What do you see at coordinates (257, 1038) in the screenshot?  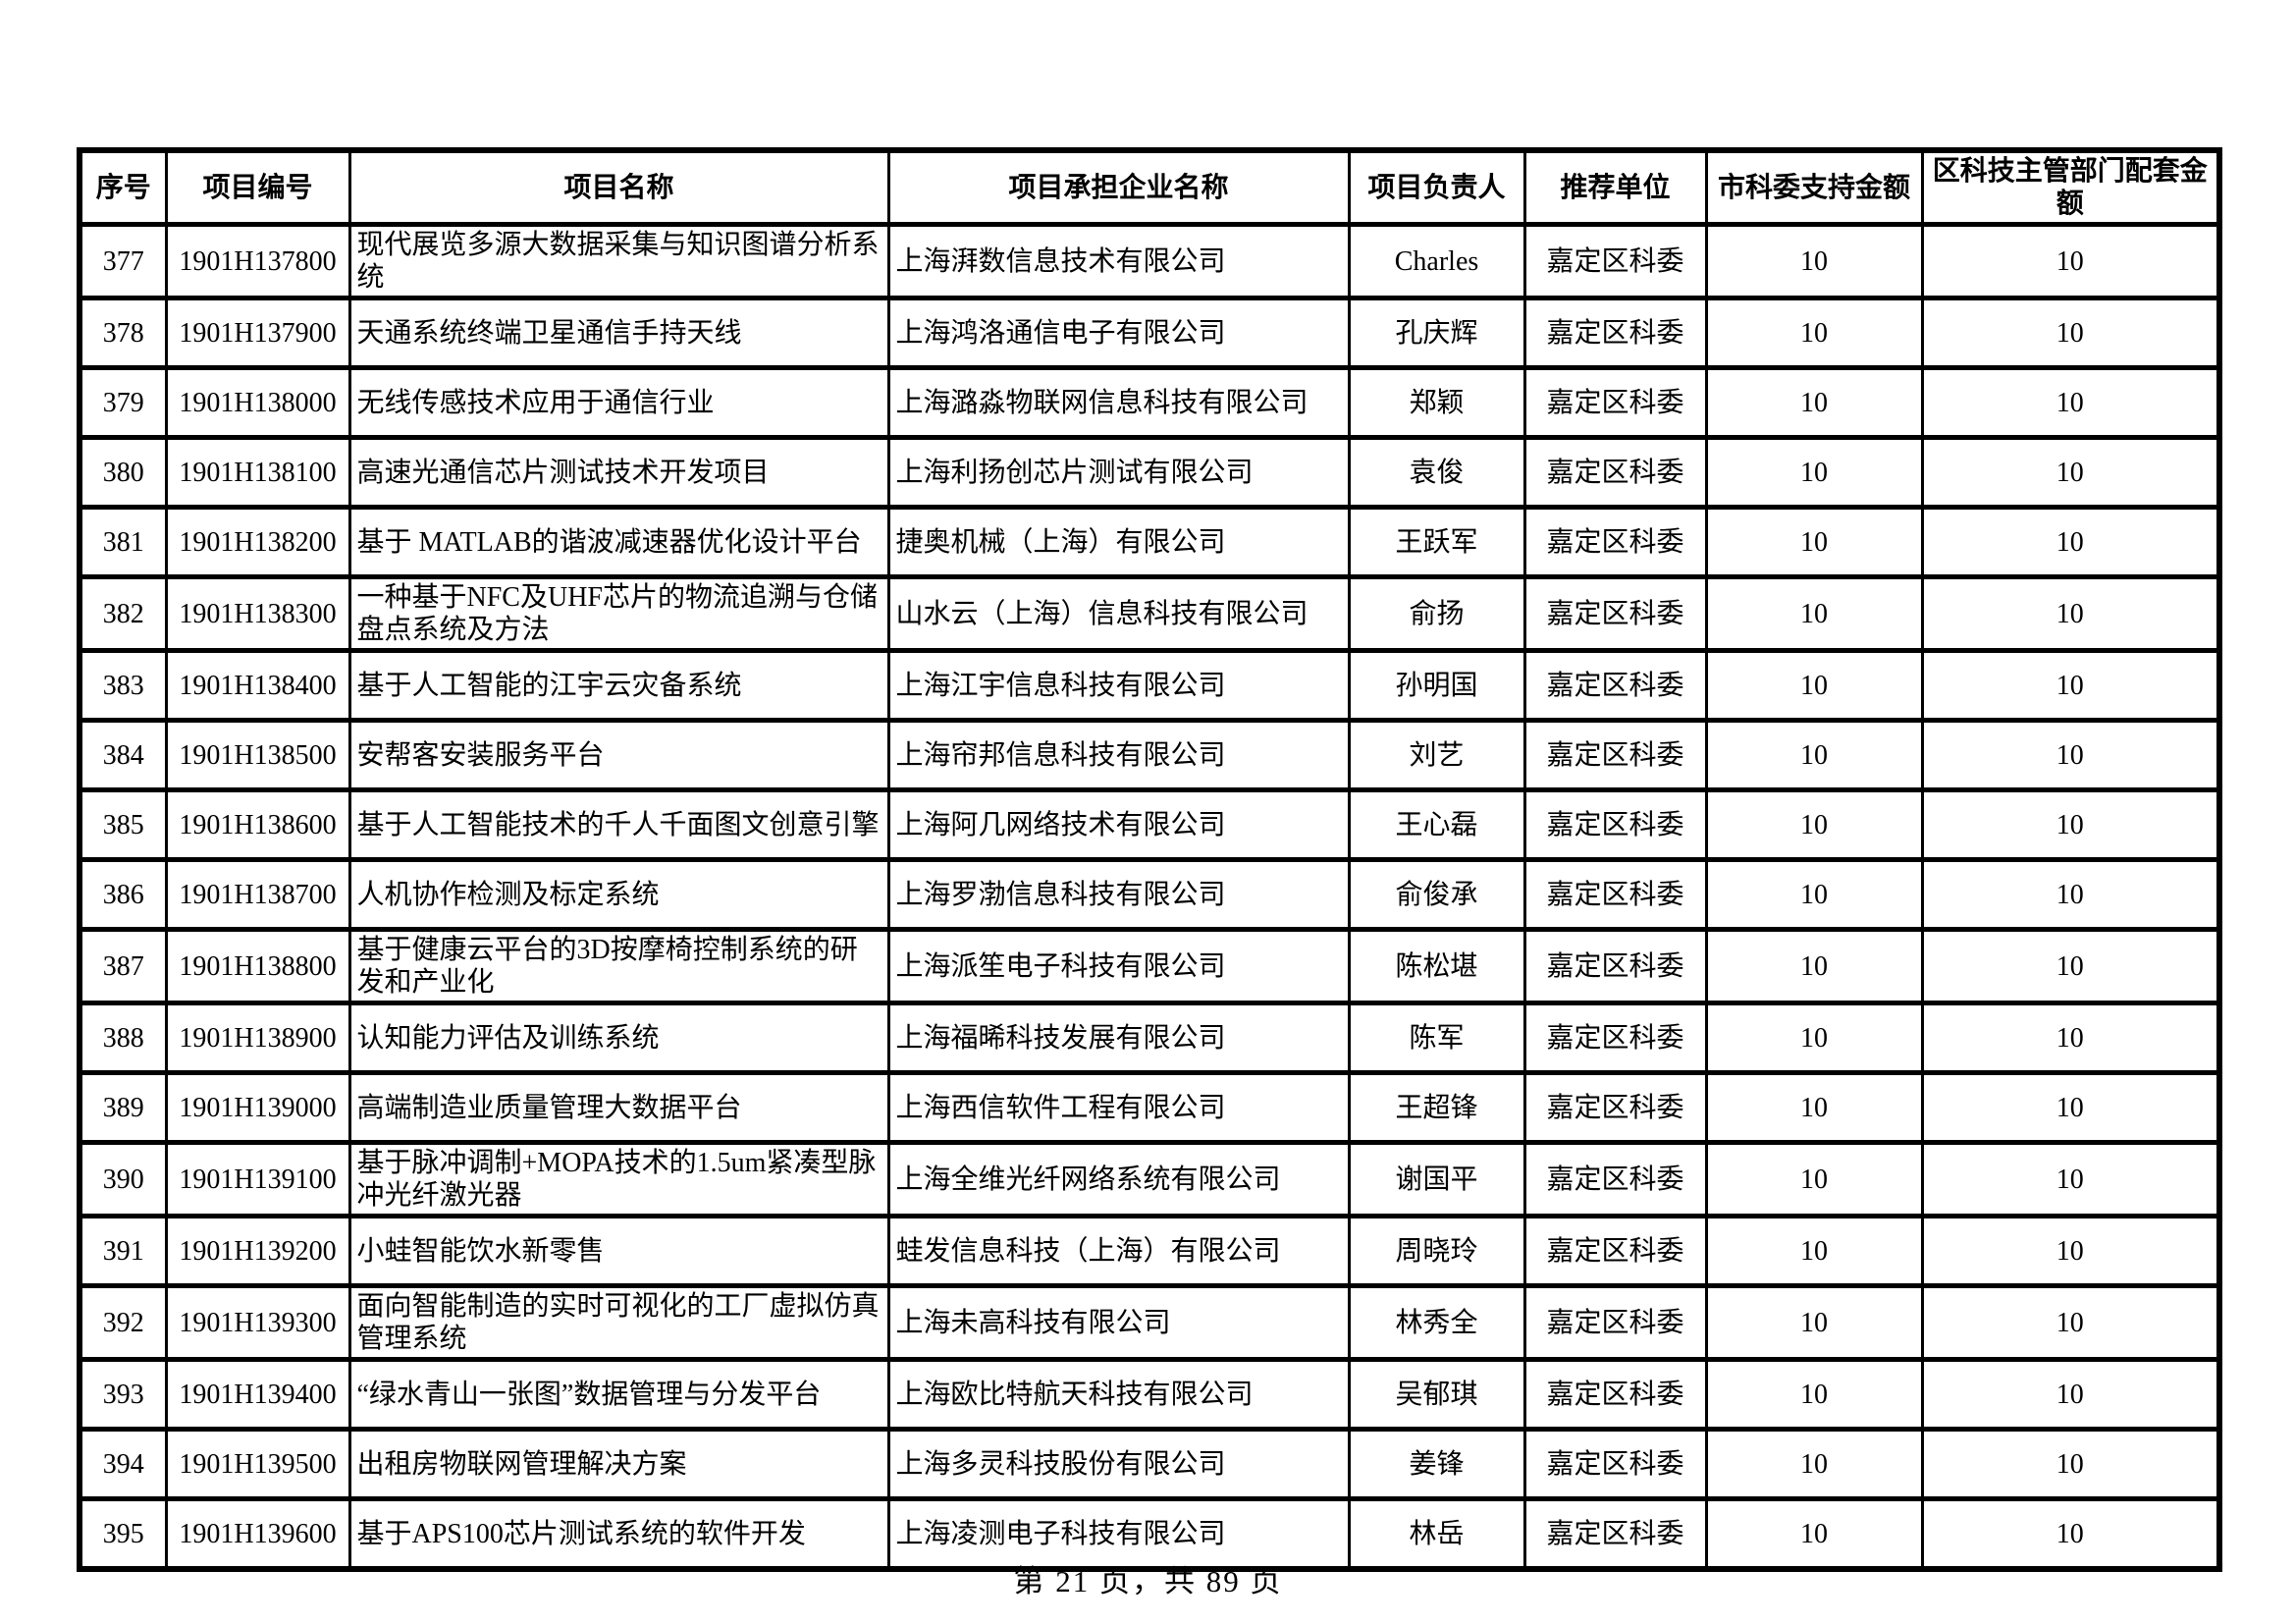 I see `cell-project-code: 1901H138900` at bounding box center [257, 1038].